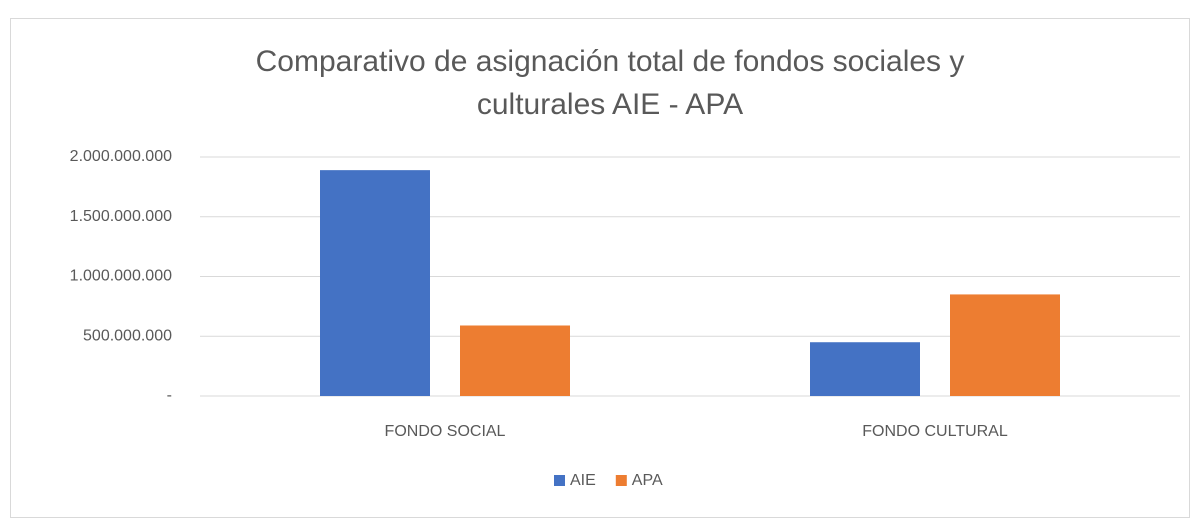 The image size is (1201, 518). What do you see at coordinates (127, 335) in the screenshot?
I see `y-tick-label: 500.000.000` at bounding box center [127, 335].